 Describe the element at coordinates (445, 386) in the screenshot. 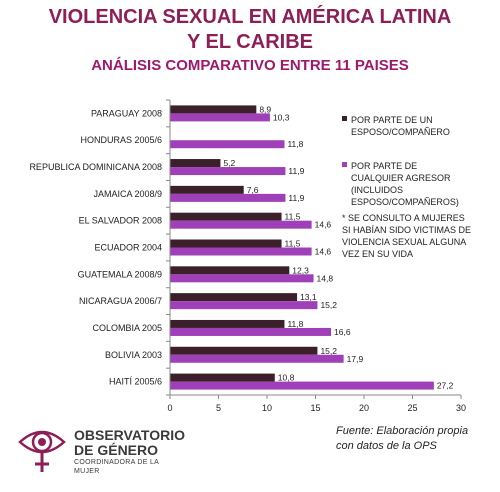

I see `data-label: 27,2` at that location.